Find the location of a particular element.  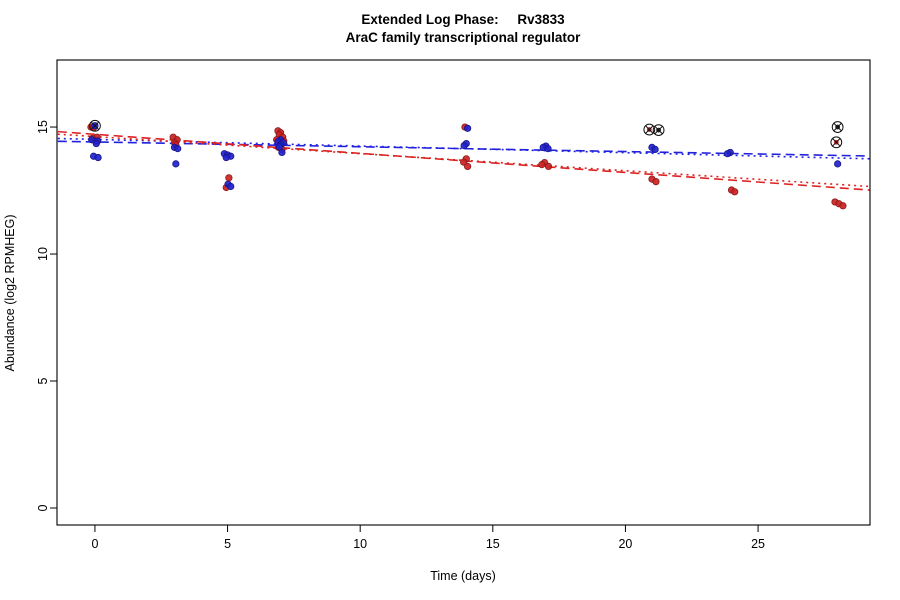

y-tick-label: 15 is located at coordinates (43, 127).